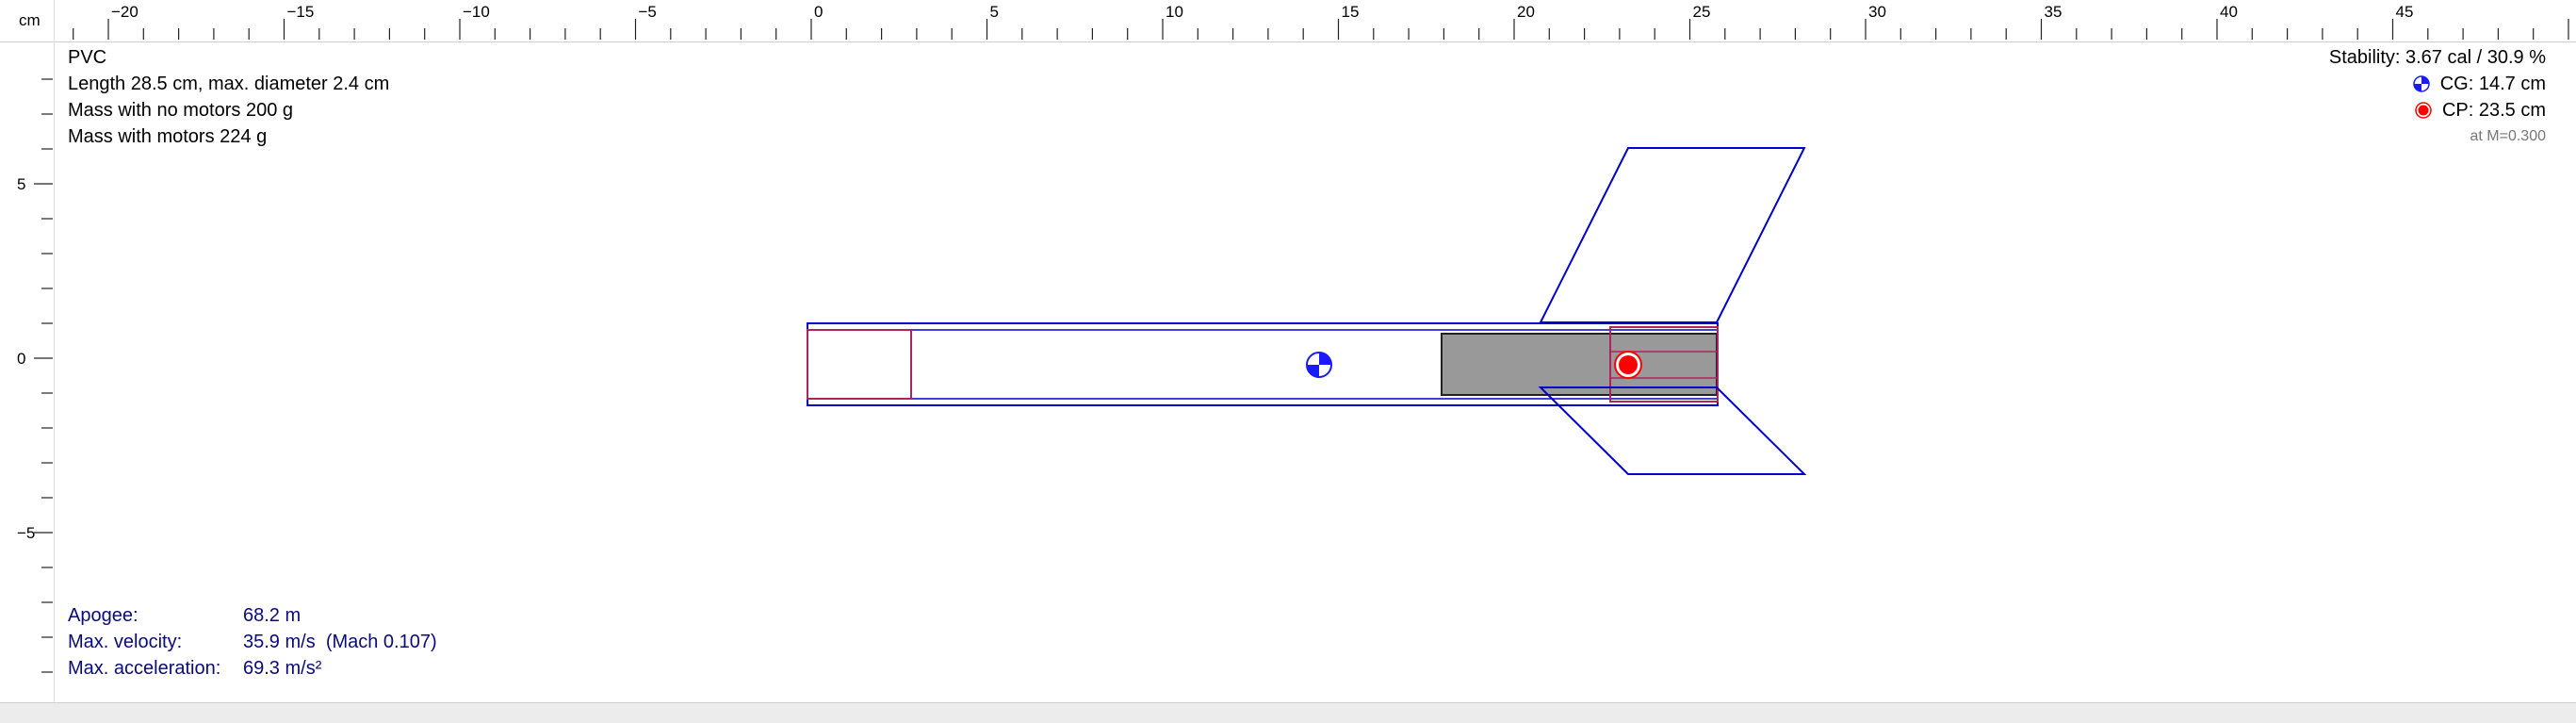  What do you see at coordinates (1579, 364) in the screenshot?
I see `motor` at bounding box center [1579, 364].